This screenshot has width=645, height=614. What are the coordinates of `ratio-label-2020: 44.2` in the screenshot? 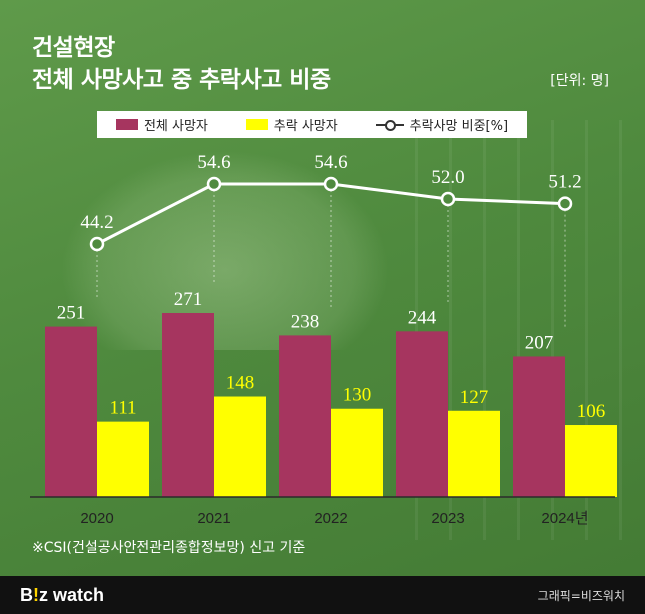 It's located at (96, 222).